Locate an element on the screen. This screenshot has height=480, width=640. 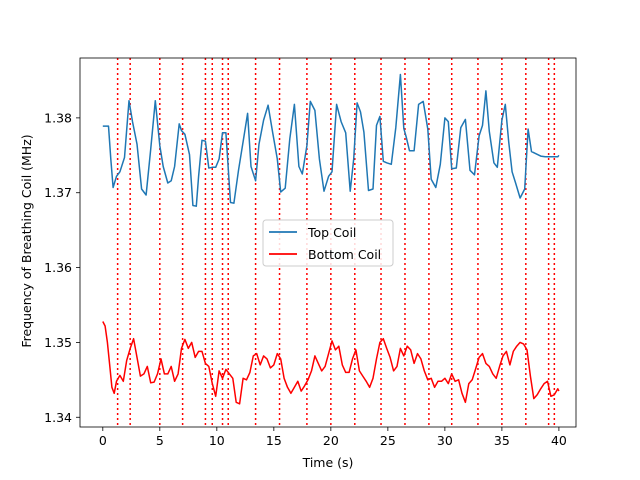
x-tick-label: 20 is located at coordinates (331, 440).